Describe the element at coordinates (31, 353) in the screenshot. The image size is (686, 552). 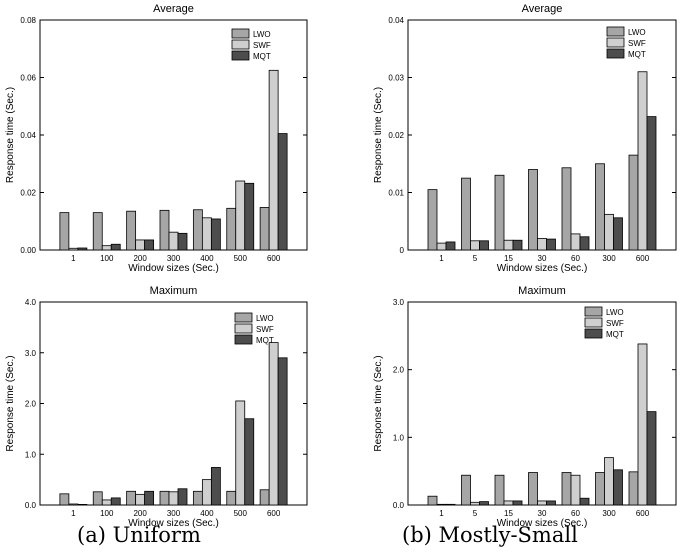
I see `y-tick-label: 3.0` at that location.